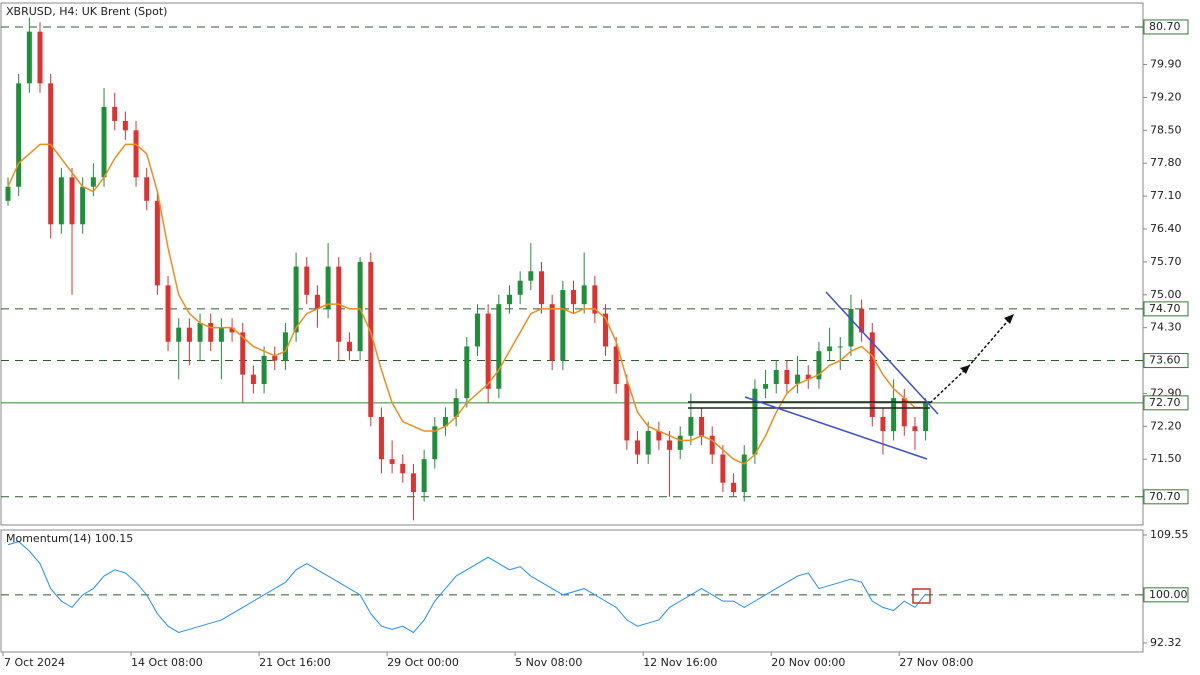 This screenshot has height=675, width=1200. I want to click on x-tick-label: 7 Oct 2024, so click(34, 662).